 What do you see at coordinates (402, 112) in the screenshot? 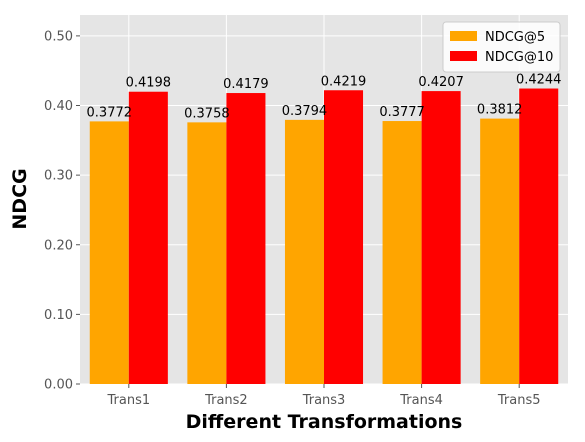
I see `data-label: 0.3777` at bounding box center [402, 112].